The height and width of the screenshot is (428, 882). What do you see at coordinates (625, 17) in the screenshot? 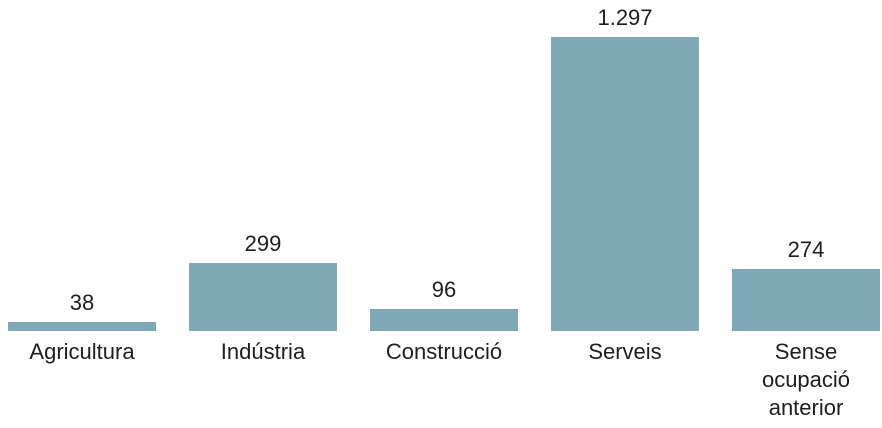
I see `value-label: 1.297` at bounding box center [625, 17].